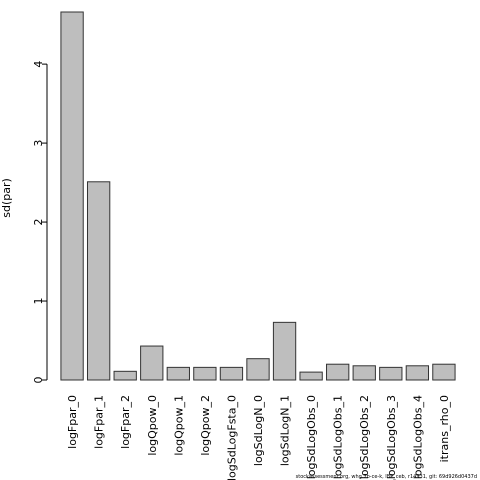 This screenshot has height=480, width=480. Describe the element at coordinates (205, 425) in the screenshot. I see `x-tick-label: logQpow_2` at that location.